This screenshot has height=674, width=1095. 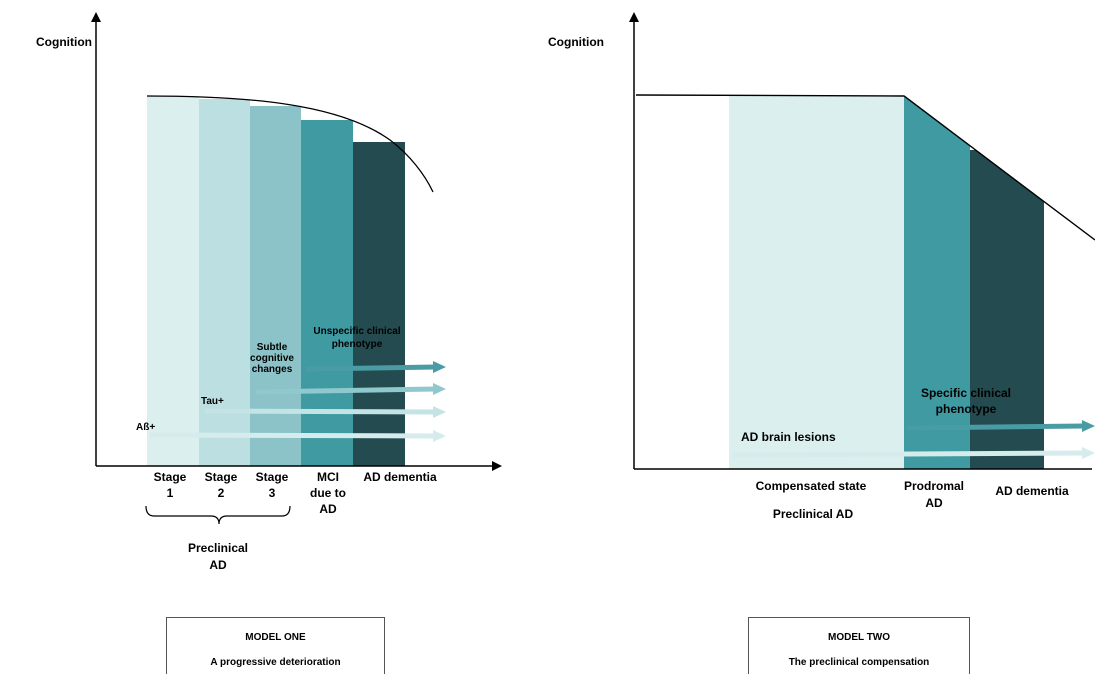 I want to click on model-one-arrow-label-unspecific: Unspecific clinical phenotype, so click(x=356, y=338).